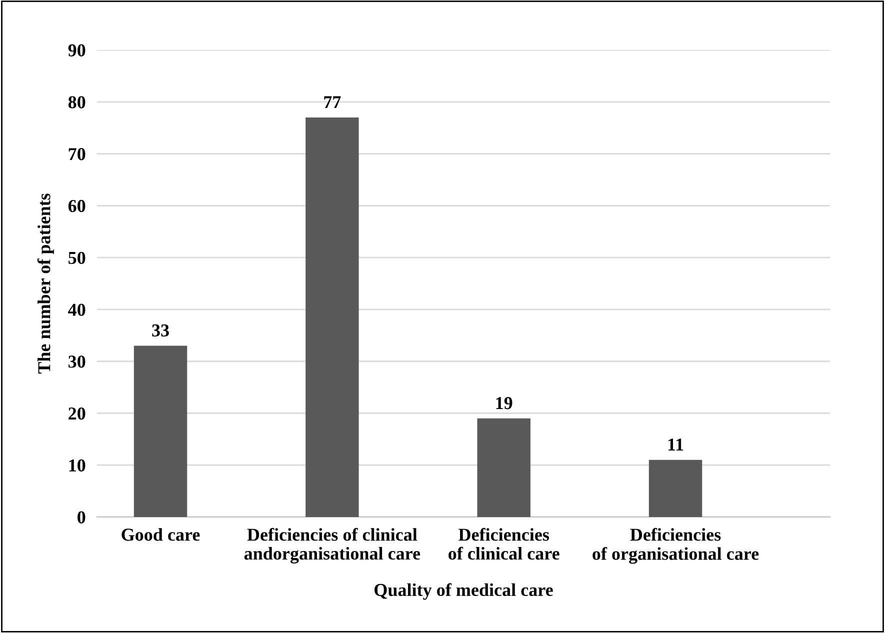 Image resolution: width=885 pixels, height=633 pixels. Describe the element at coordinates (77, 362) in the screenshot. I see `y-tick-label: 30` at that location.